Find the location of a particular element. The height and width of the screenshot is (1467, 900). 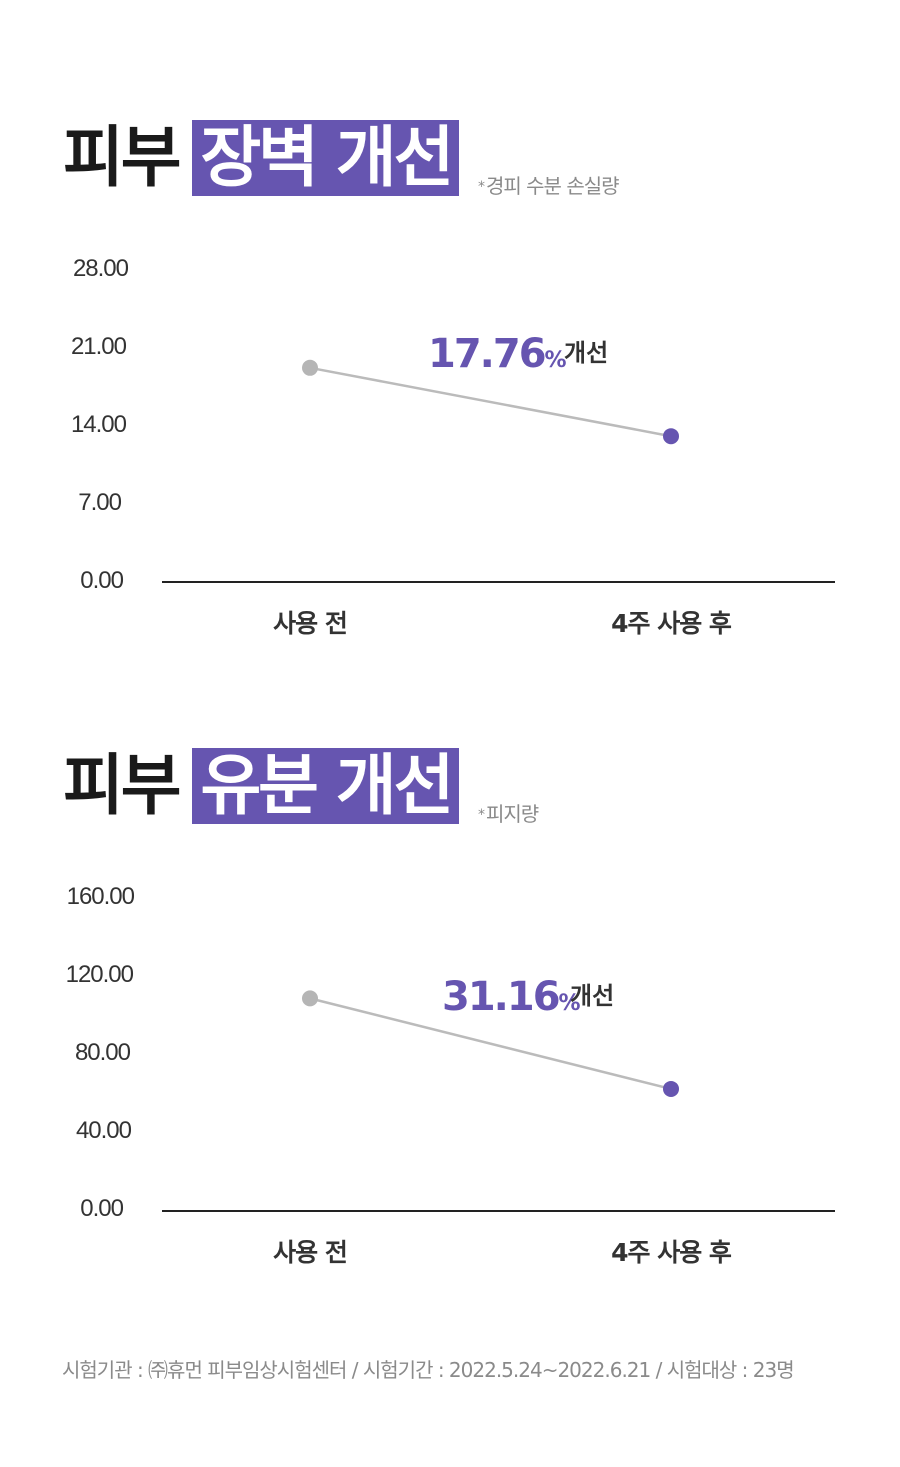

y-tick-label: 28.00 is located at coordinates (101, 268).